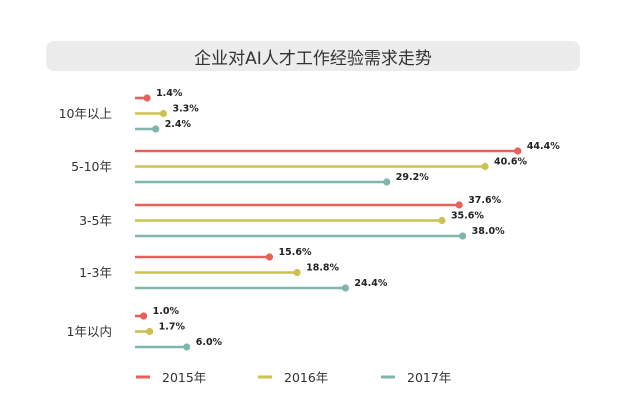  I want to click on data-label: 1.7%, so click(172, 327).